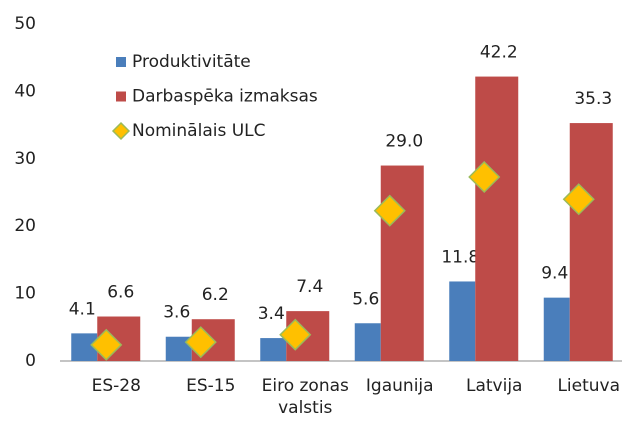  Describe the element at coordinates (215, 295) in the screenshot. I see `data-label: 6.2` at that location.